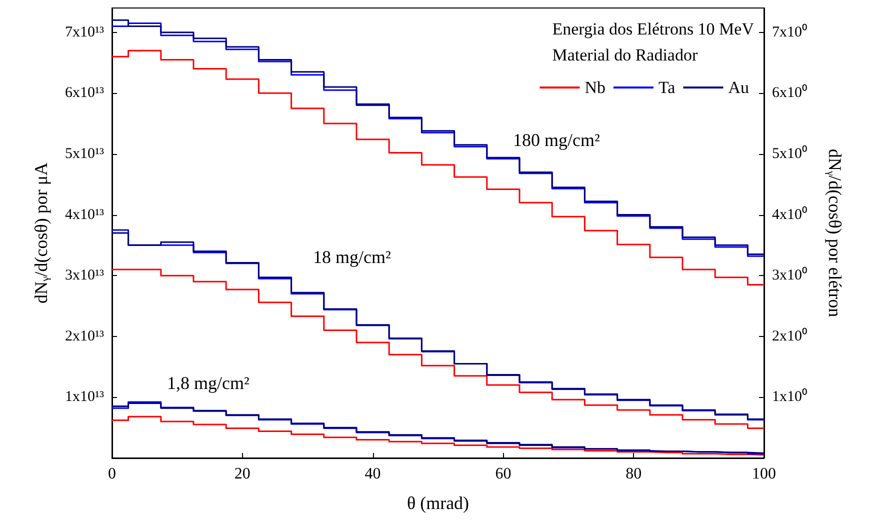 This screenshot has width=878, height=525. What do you see at coordinates (41, 233) in the screenshot?
I see `y-axis-title: dNᵧ/d(cosθ) por μA` at bounding box center [41, 233].